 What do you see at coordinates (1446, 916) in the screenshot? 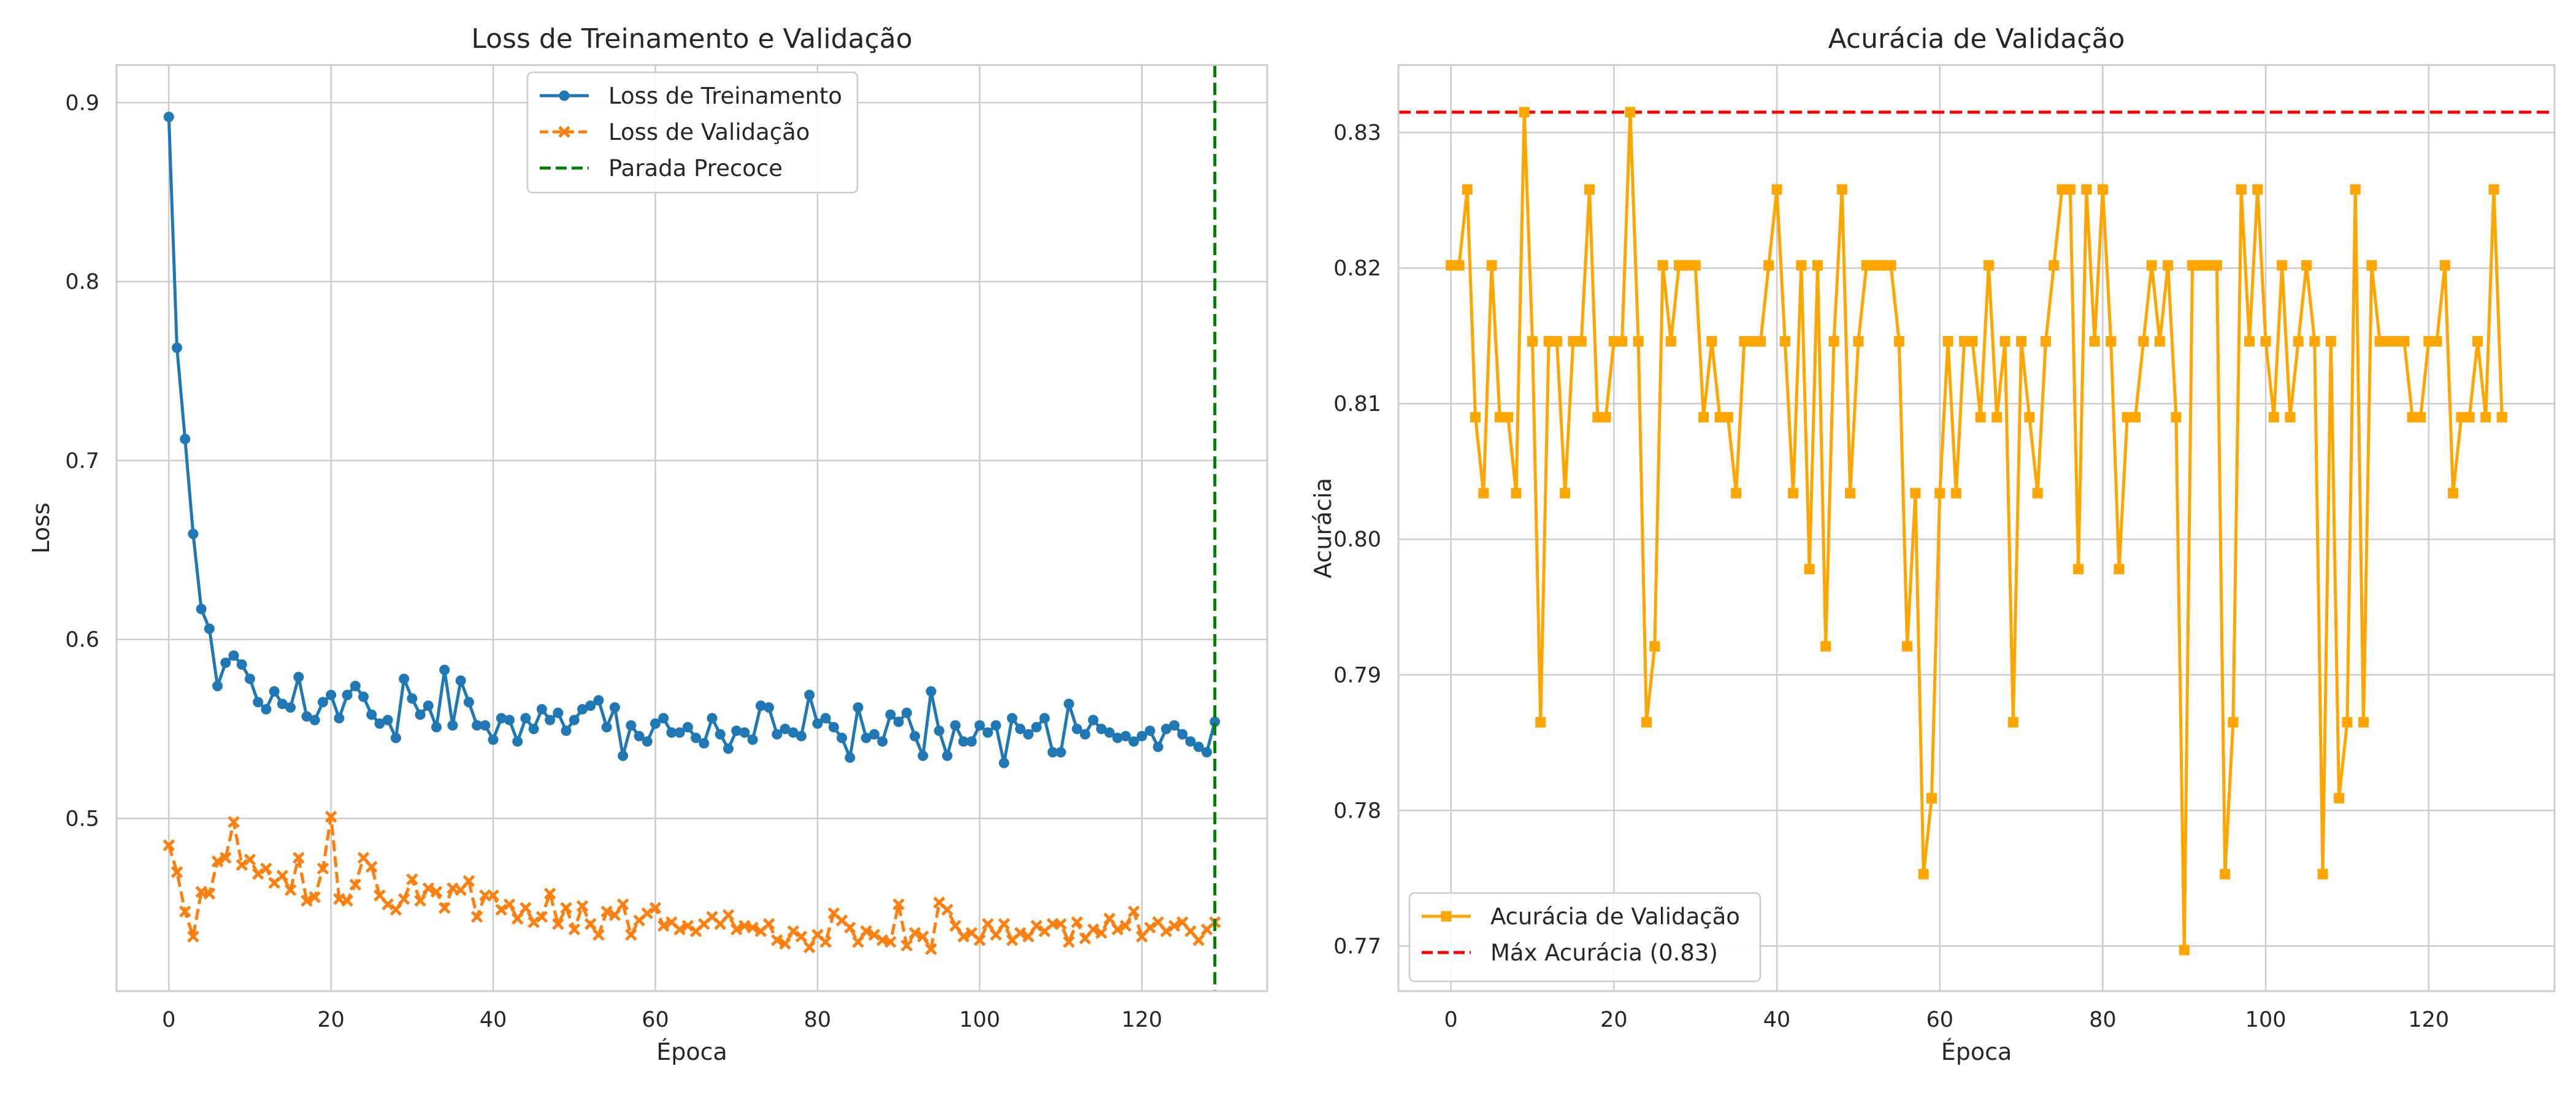
I see `legend-marker` at bounding box center [1446, 916].